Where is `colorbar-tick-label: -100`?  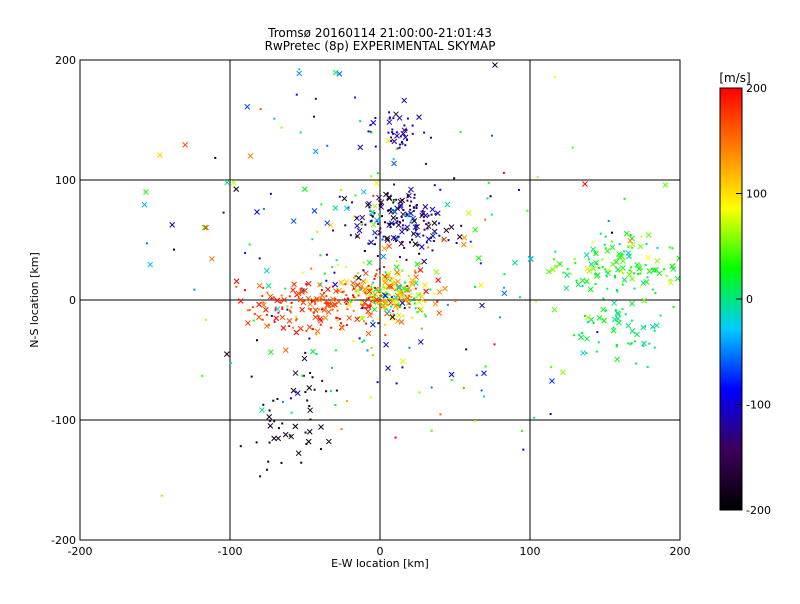
colorbar-tick-label: -100 is located at coordinates (758, 405).